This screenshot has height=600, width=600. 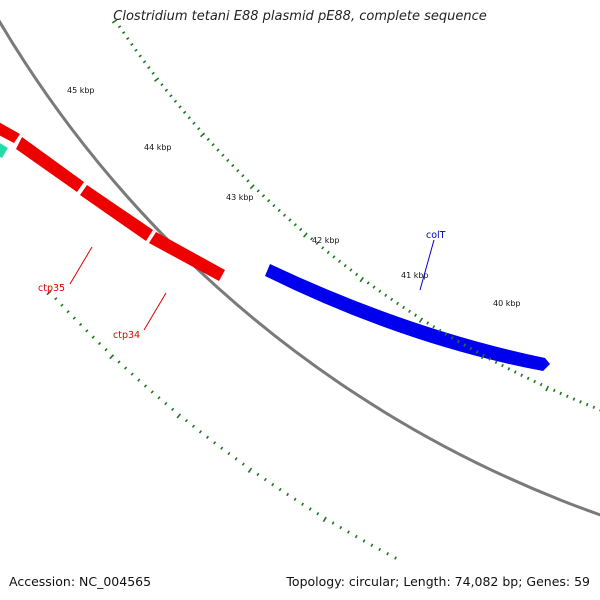 I want to click on tick-label-42kbp: 42 kbp, so click(x=326, y=240).